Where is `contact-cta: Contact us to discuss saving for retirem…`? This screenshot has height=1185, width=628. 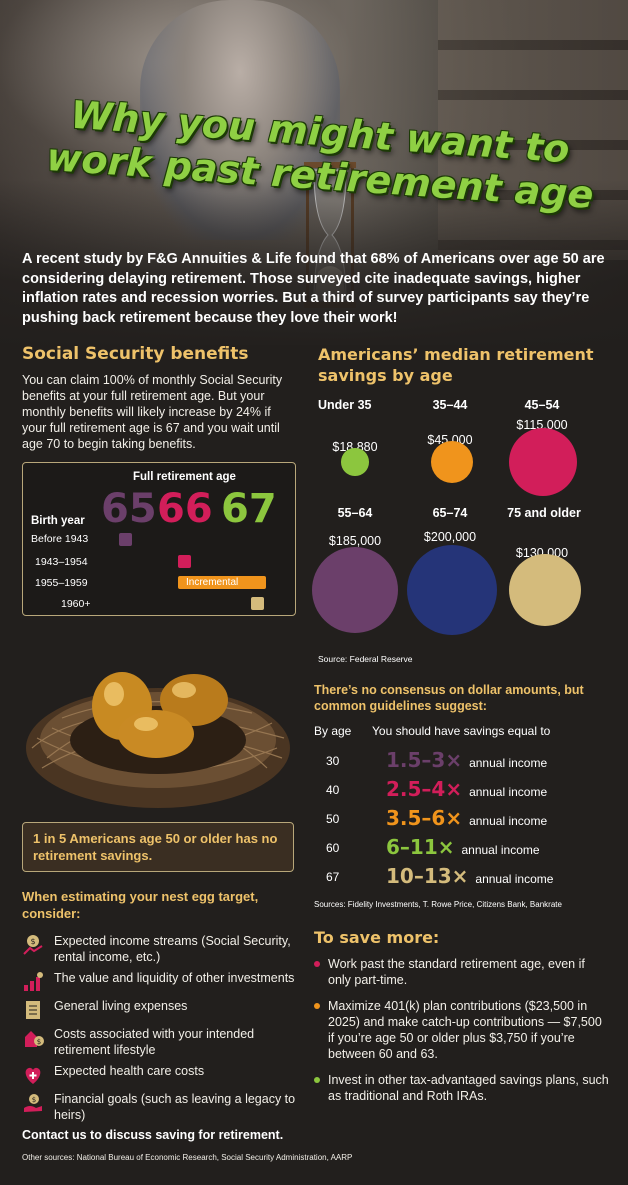
contact-cta: Contact us to discuss saving for retirem… is located at coordinates (153, 1135).